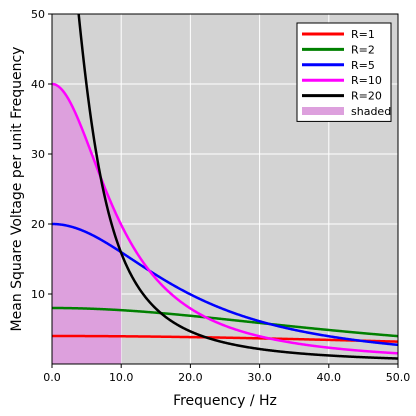  What do you see at coordinates (38, 14) in the screenshot?
I see `y-tick-label: 50` at bounding box center [38, 14].